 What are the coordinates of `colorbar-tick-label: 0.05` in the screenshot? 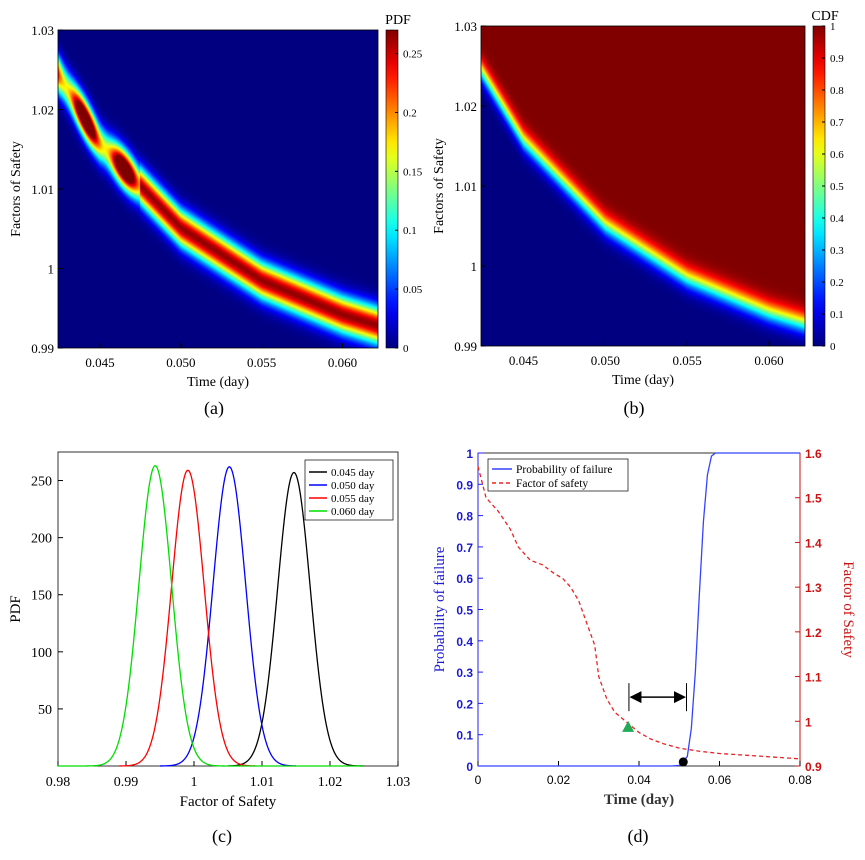 It's located at (413, 290).